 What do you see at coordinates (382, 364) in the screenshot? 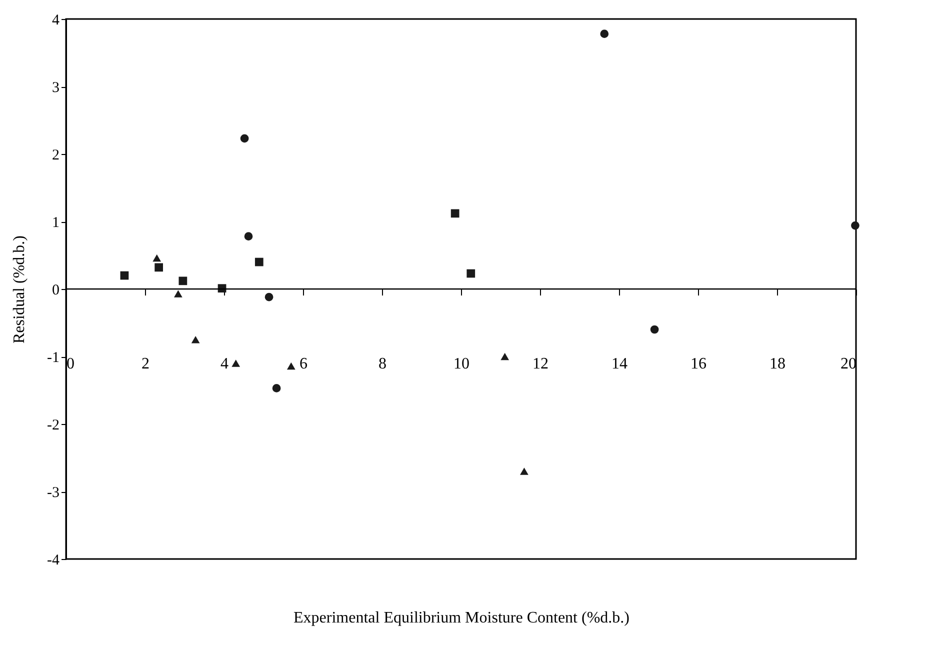
I see `x-tick-label: 8` at bounding box center [382, 364].